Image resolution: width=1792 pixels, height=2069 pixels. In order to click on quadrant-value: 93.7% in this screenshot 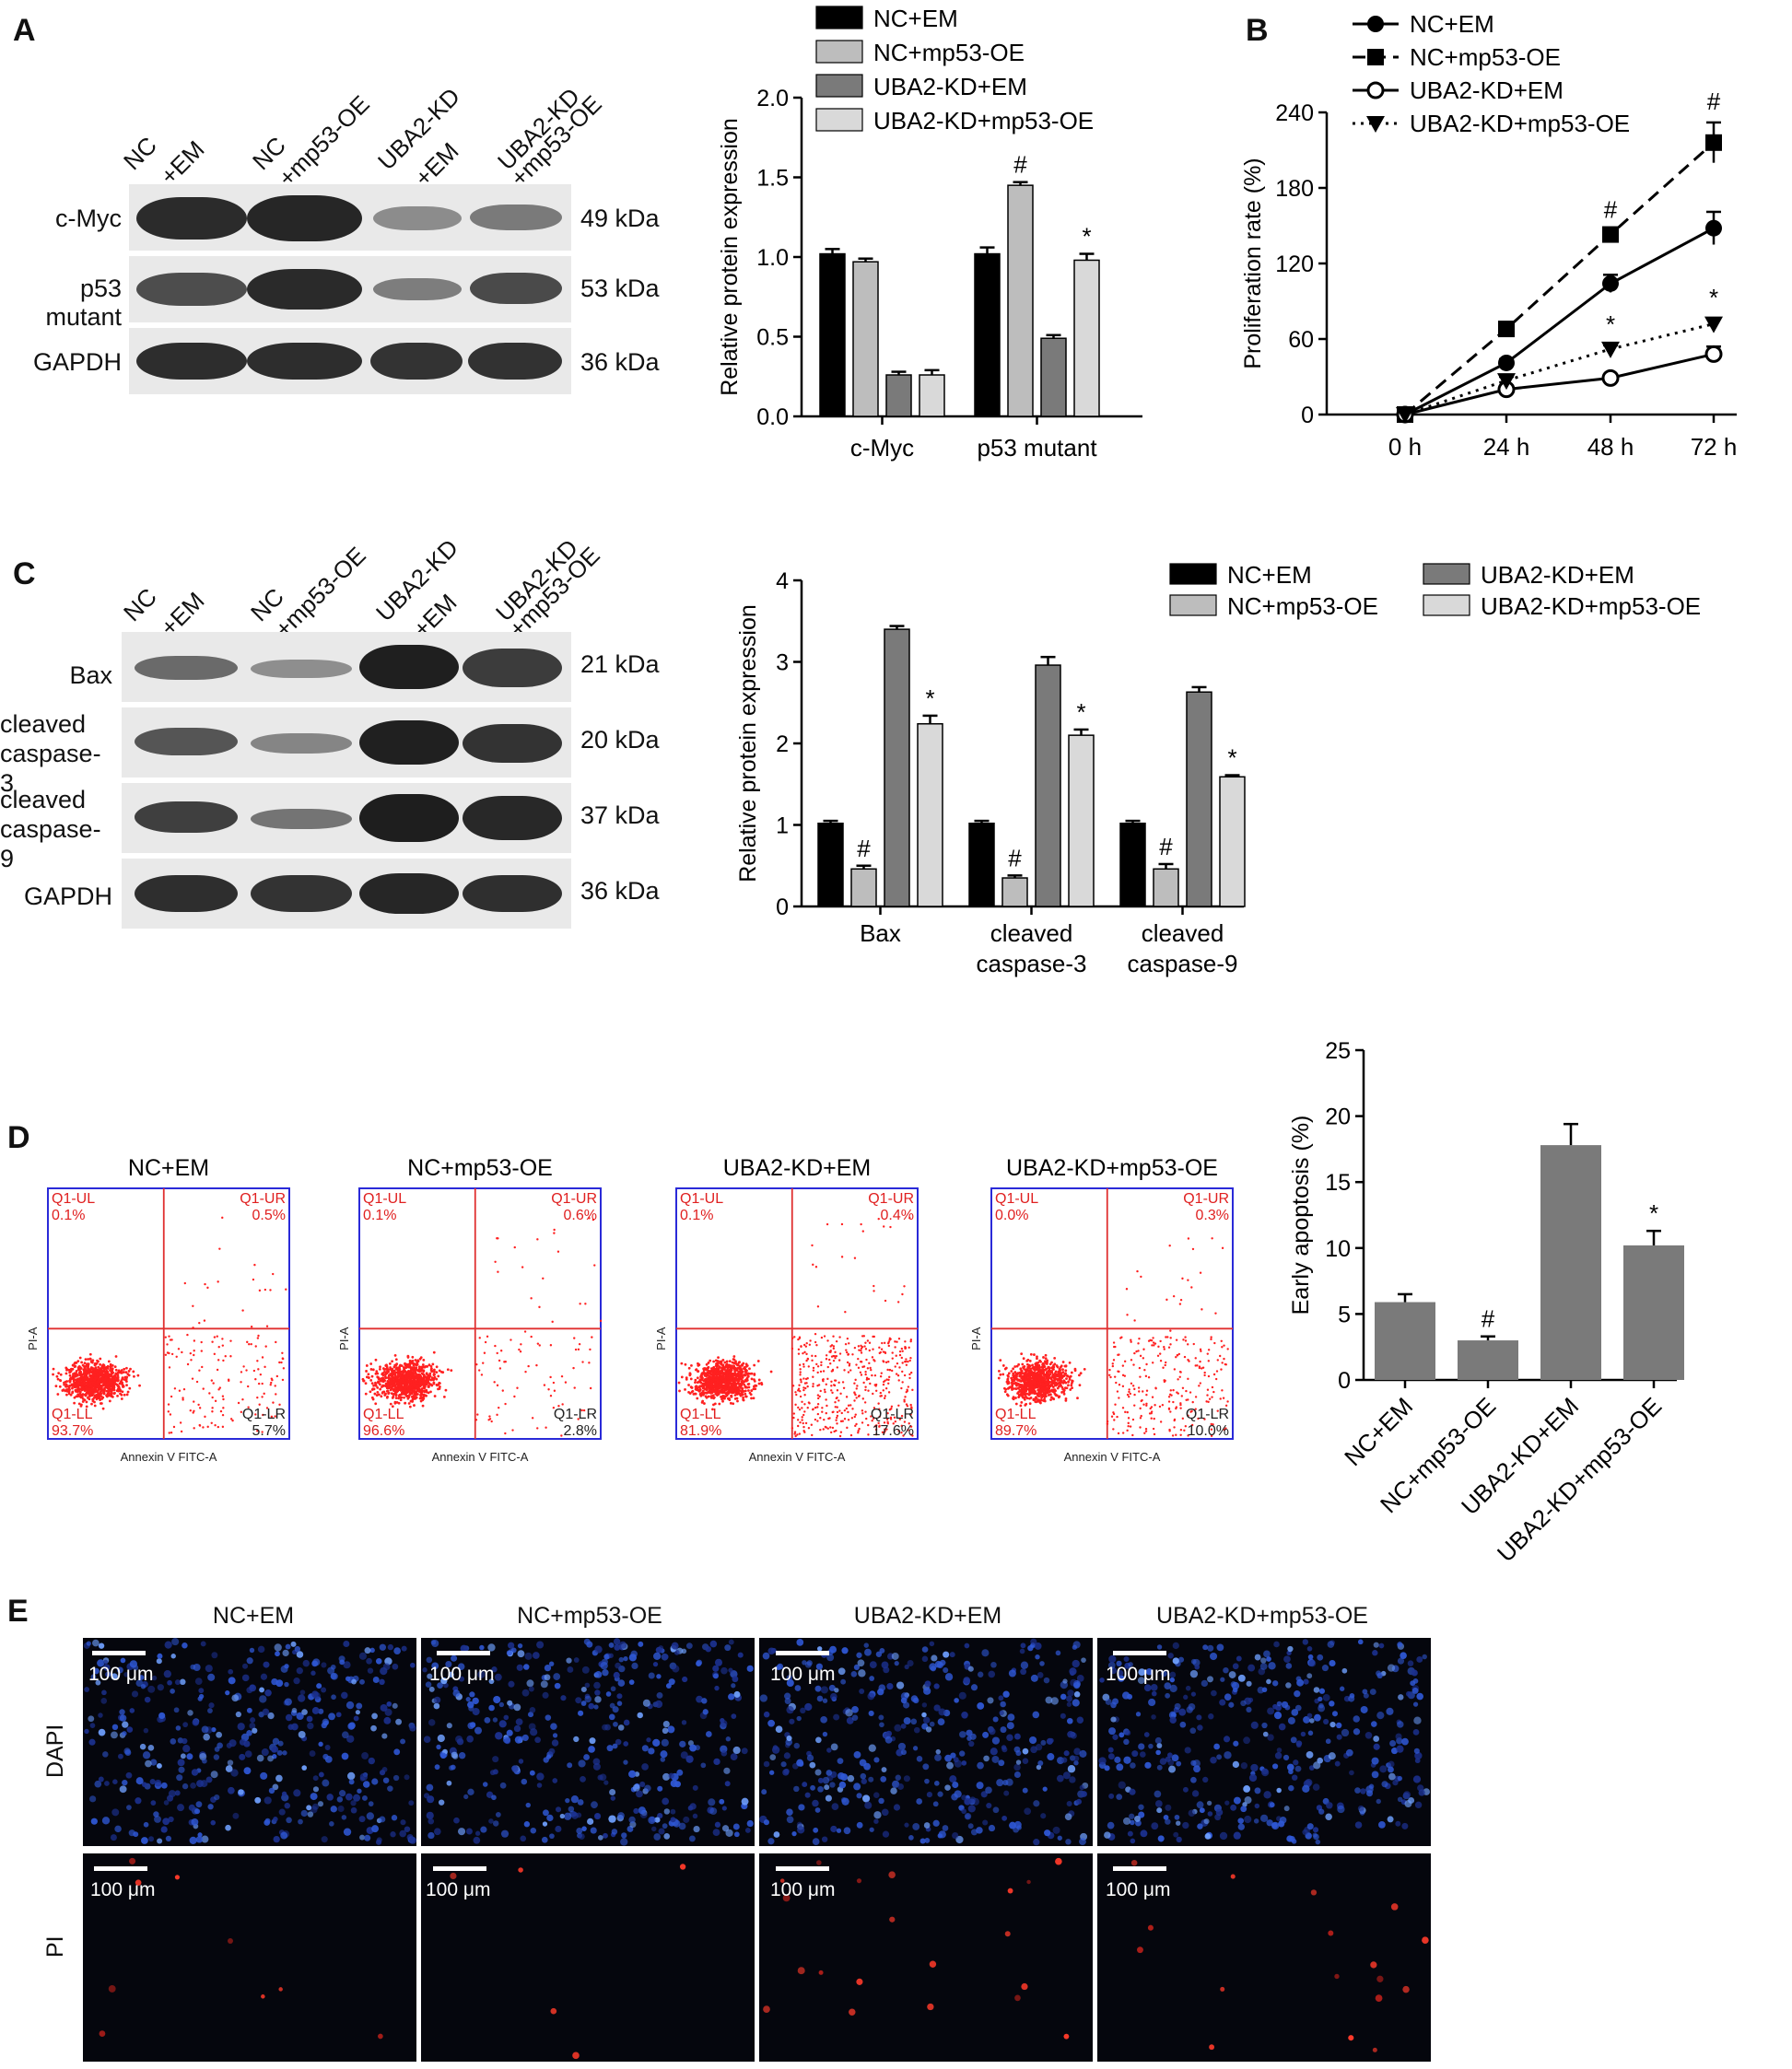, I will do `click(72, 1431)`.